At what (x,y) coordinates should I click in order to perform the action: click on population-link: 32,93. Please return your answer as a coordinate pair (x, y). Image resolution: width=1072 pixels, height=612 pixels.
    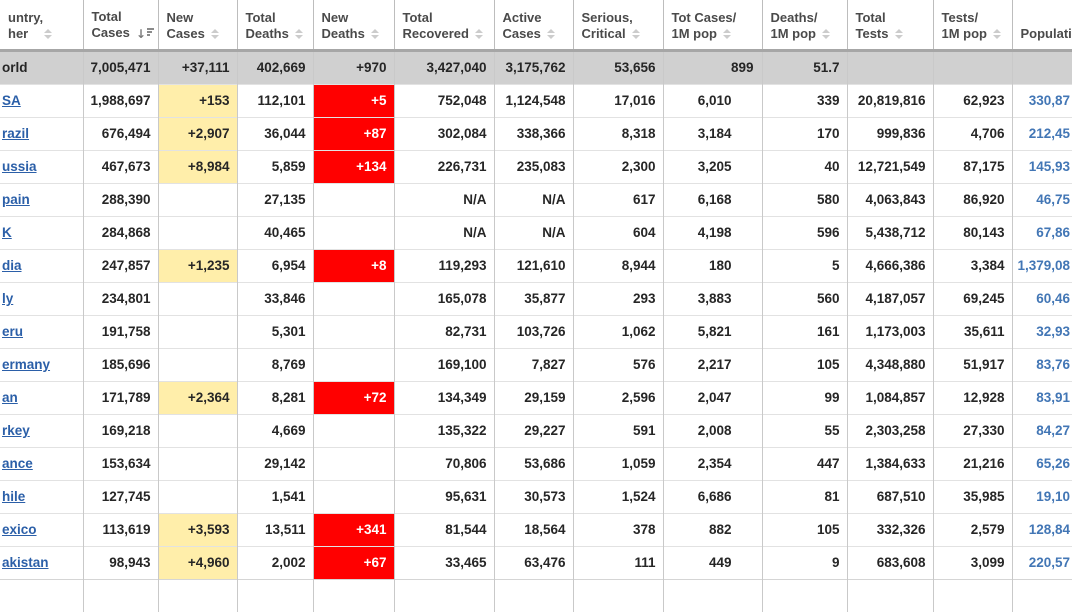
    Looking at the image, I should click on (1053, 331).